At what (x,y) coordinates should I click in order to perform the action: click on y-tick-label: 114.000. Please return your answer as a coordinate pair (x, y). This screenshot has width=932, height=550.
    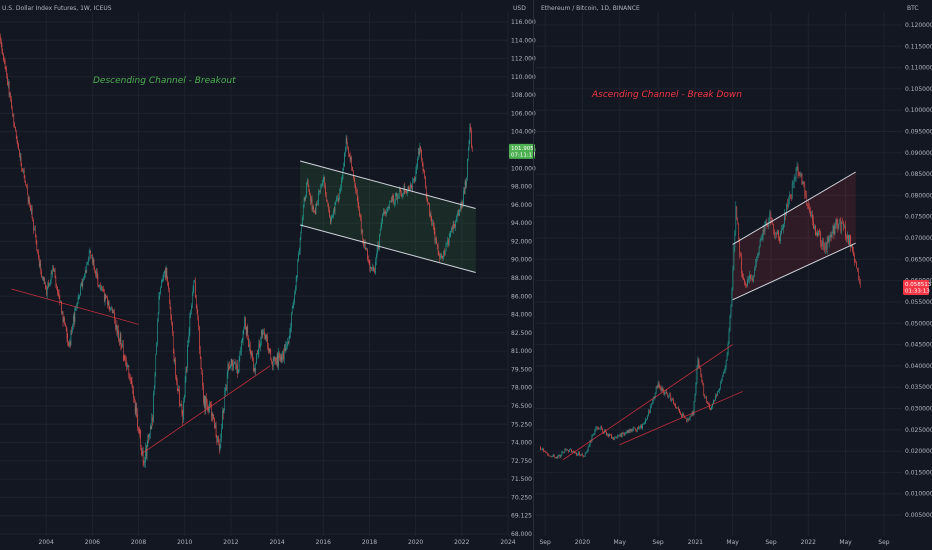
    Looking at the image, I should click on (523, 40).